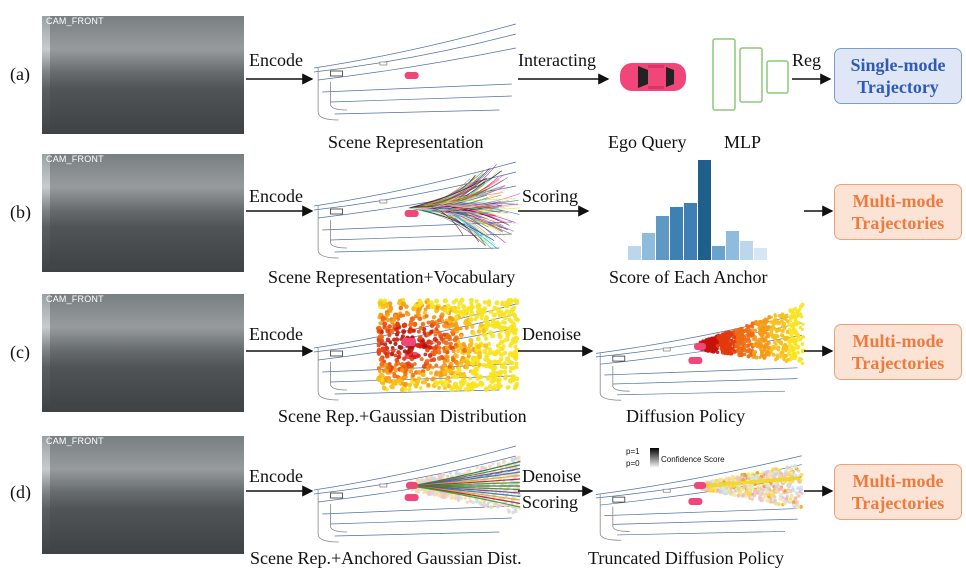 This screenshot has width=966, height=578. Describe the element at coordinates (444, 195) in the screenshot. I see `vocab-trajectory` at that location.